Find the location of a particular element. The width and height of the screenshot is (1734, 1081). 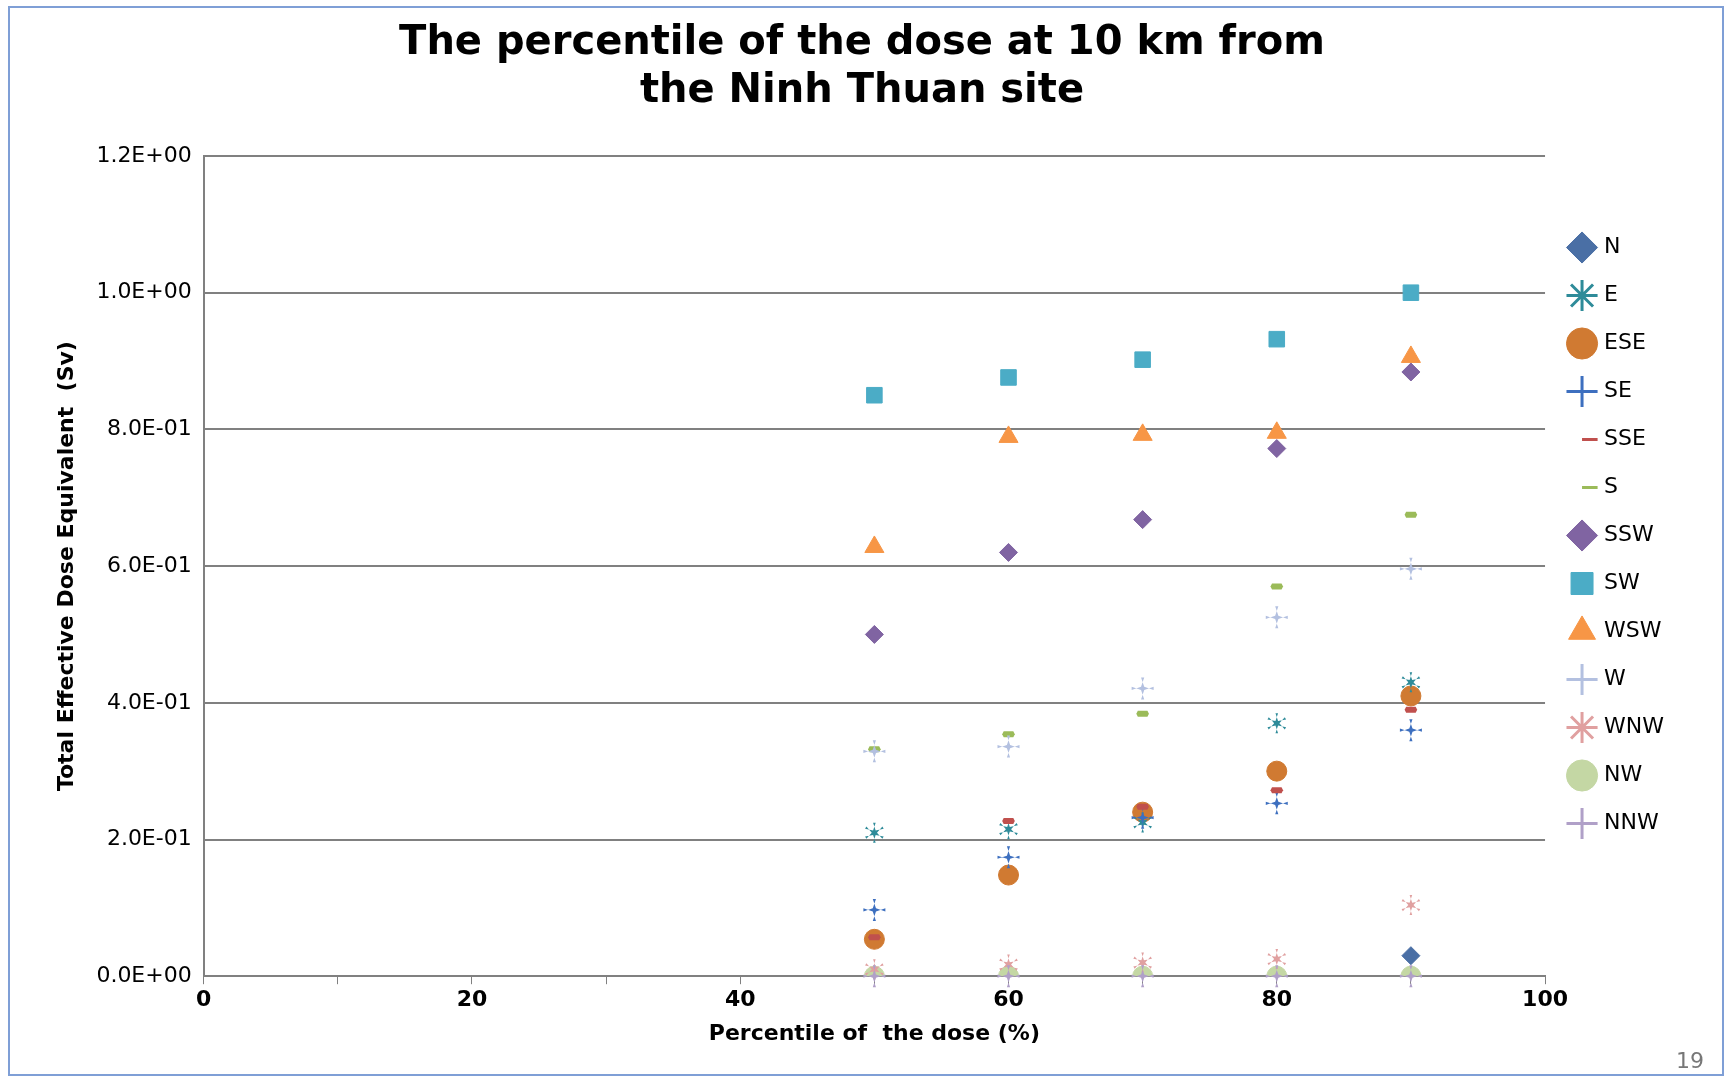

x-tick-label: 80 is located at coordinates (1277, 999).